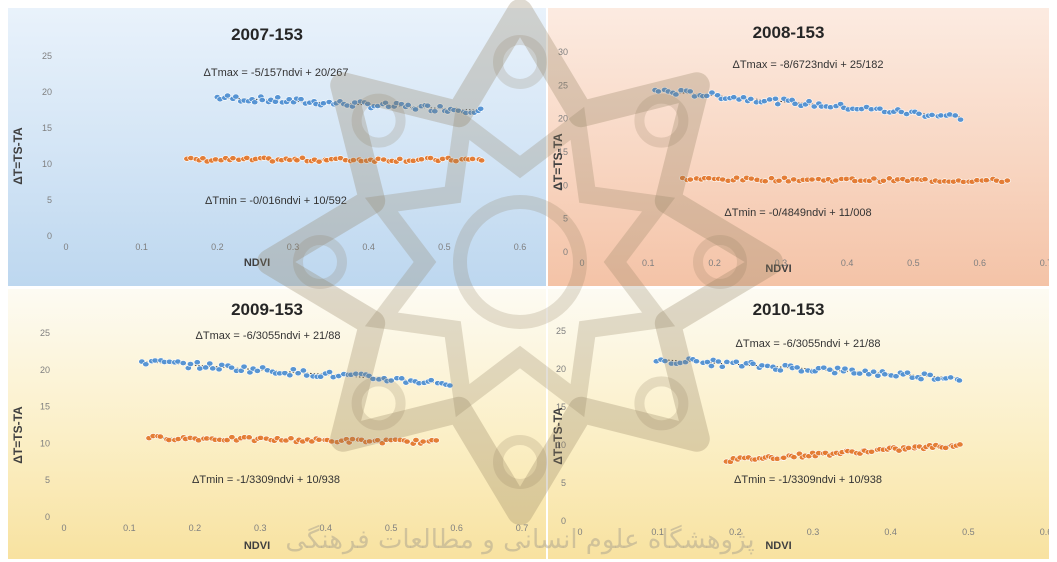  Describe the element at coordinates (47, 56) in the screenshot. I see `y-tick-label: 25` at that location.